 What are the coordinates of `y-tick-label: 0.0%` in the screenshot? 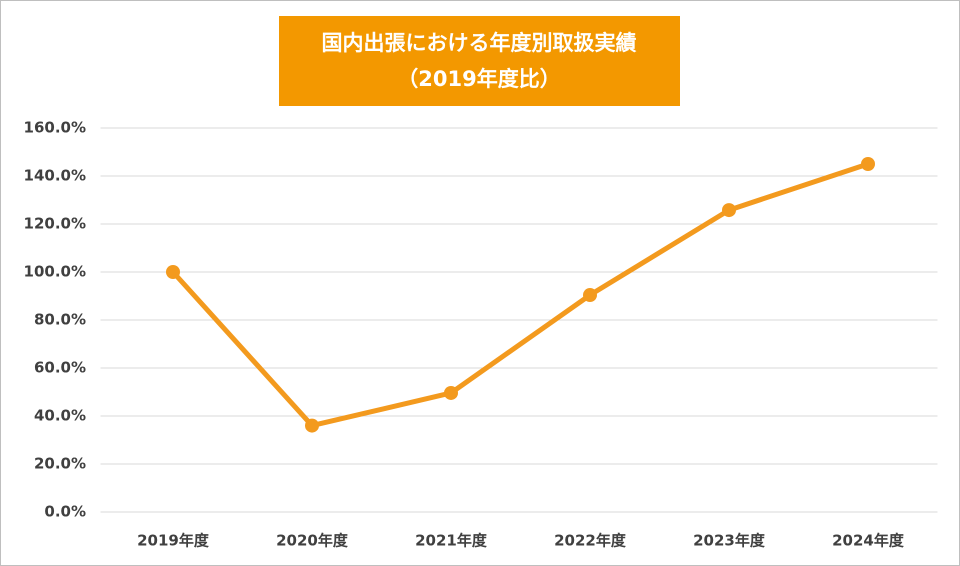 It's located at (65, 512).